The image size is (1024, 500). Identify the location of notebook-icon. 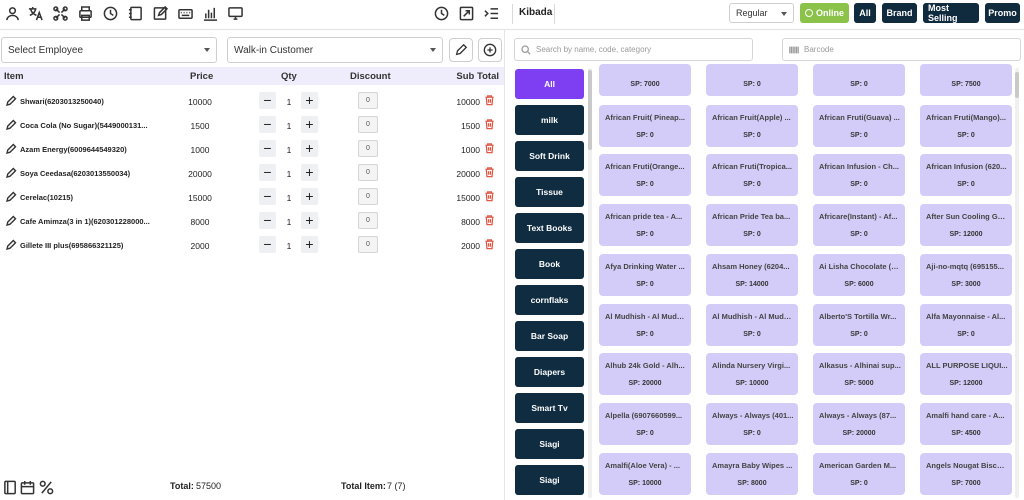
(135, 13).